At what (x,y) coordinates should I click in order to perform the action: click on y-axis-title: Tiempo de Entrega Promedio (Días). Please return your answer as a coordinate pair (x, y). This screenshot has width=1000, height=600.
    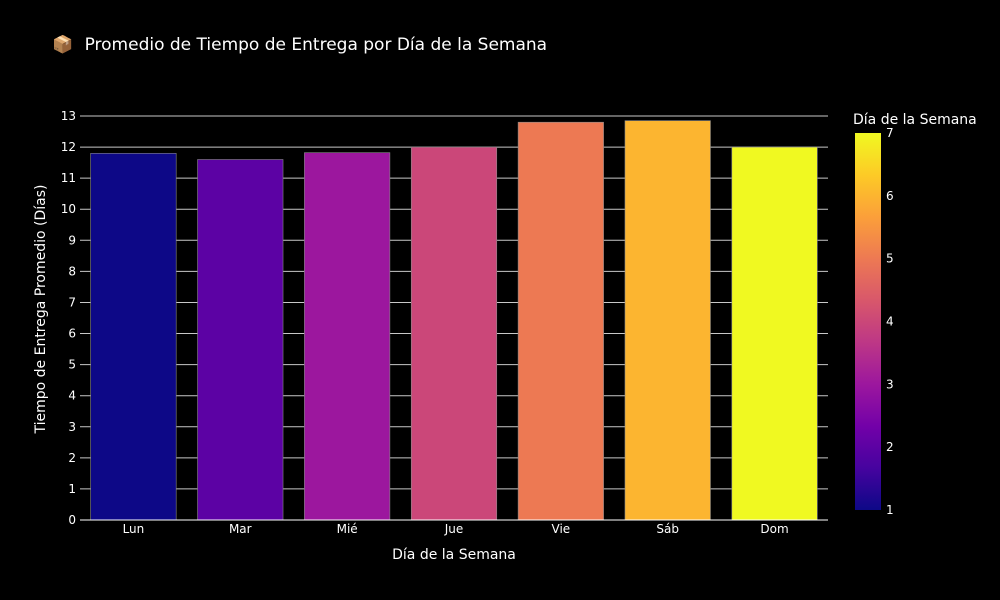
    Looking at the image, I should click on (41, 309).